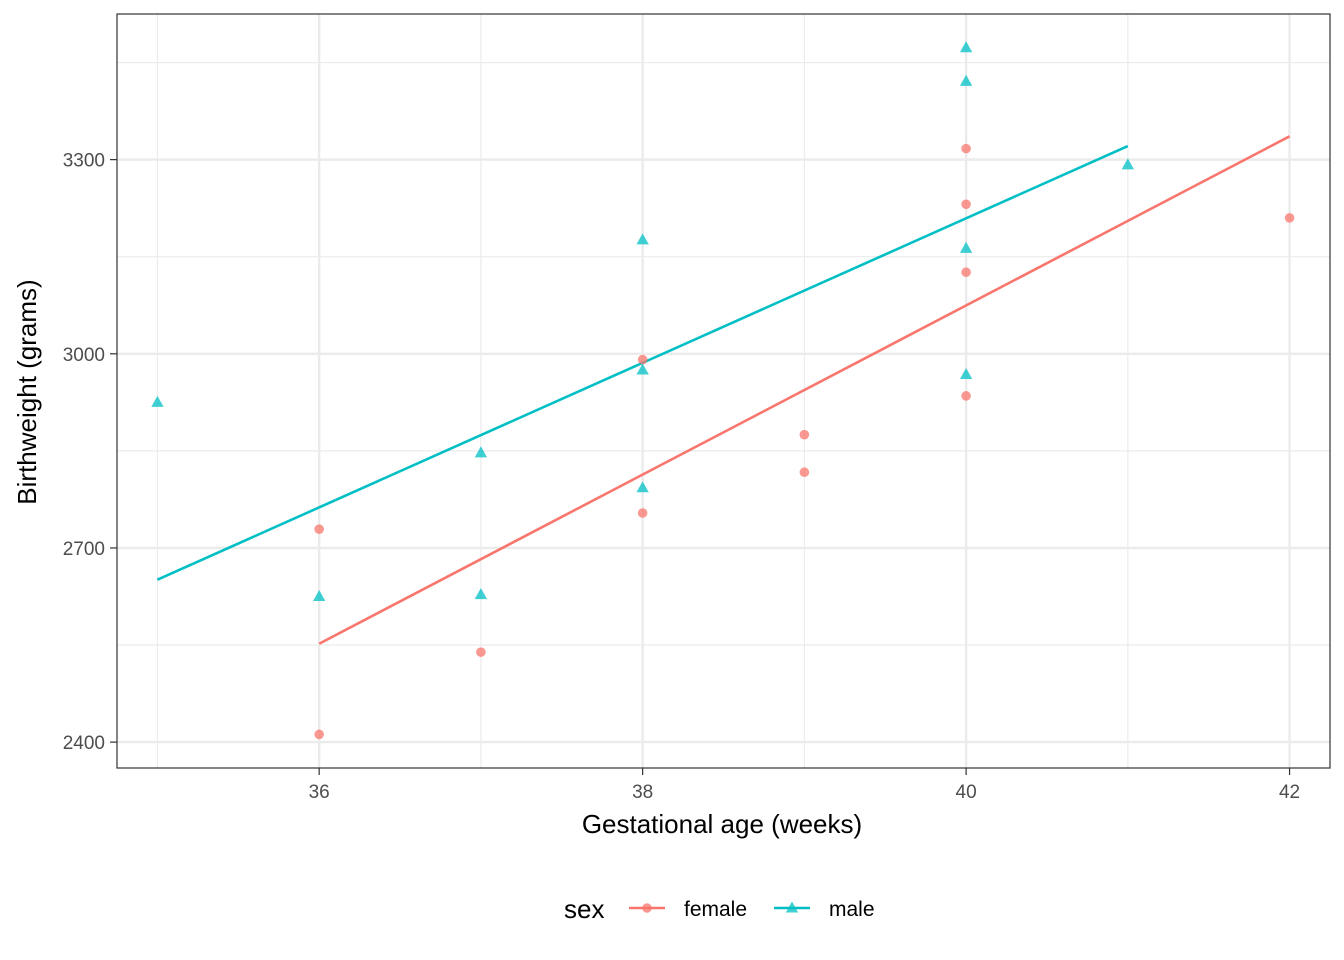 The height and width of the screenshot is (960, 1344). What do you see at coordinates (1289, 792) in the screenshot?
I see `x-tick-label: 42` at bounding box center [1289, 792].